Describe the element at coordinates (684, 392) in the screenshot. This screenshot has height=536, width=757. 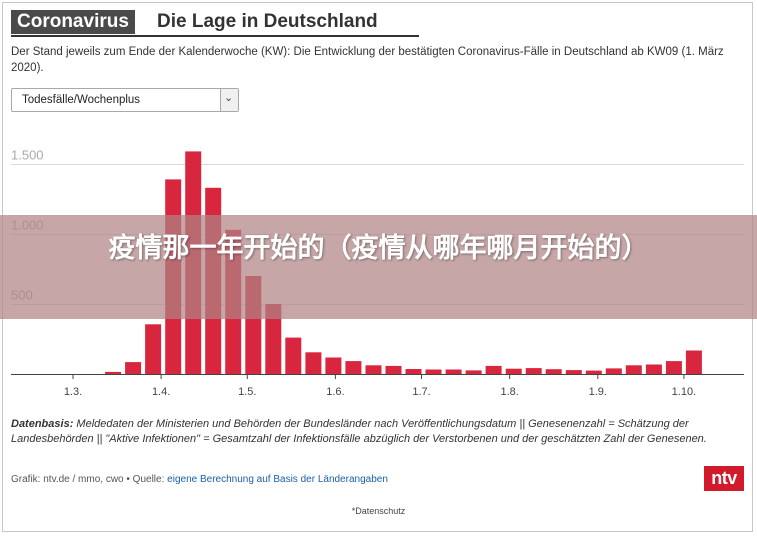
I see `x-tick-label: 1.10.` at that location.